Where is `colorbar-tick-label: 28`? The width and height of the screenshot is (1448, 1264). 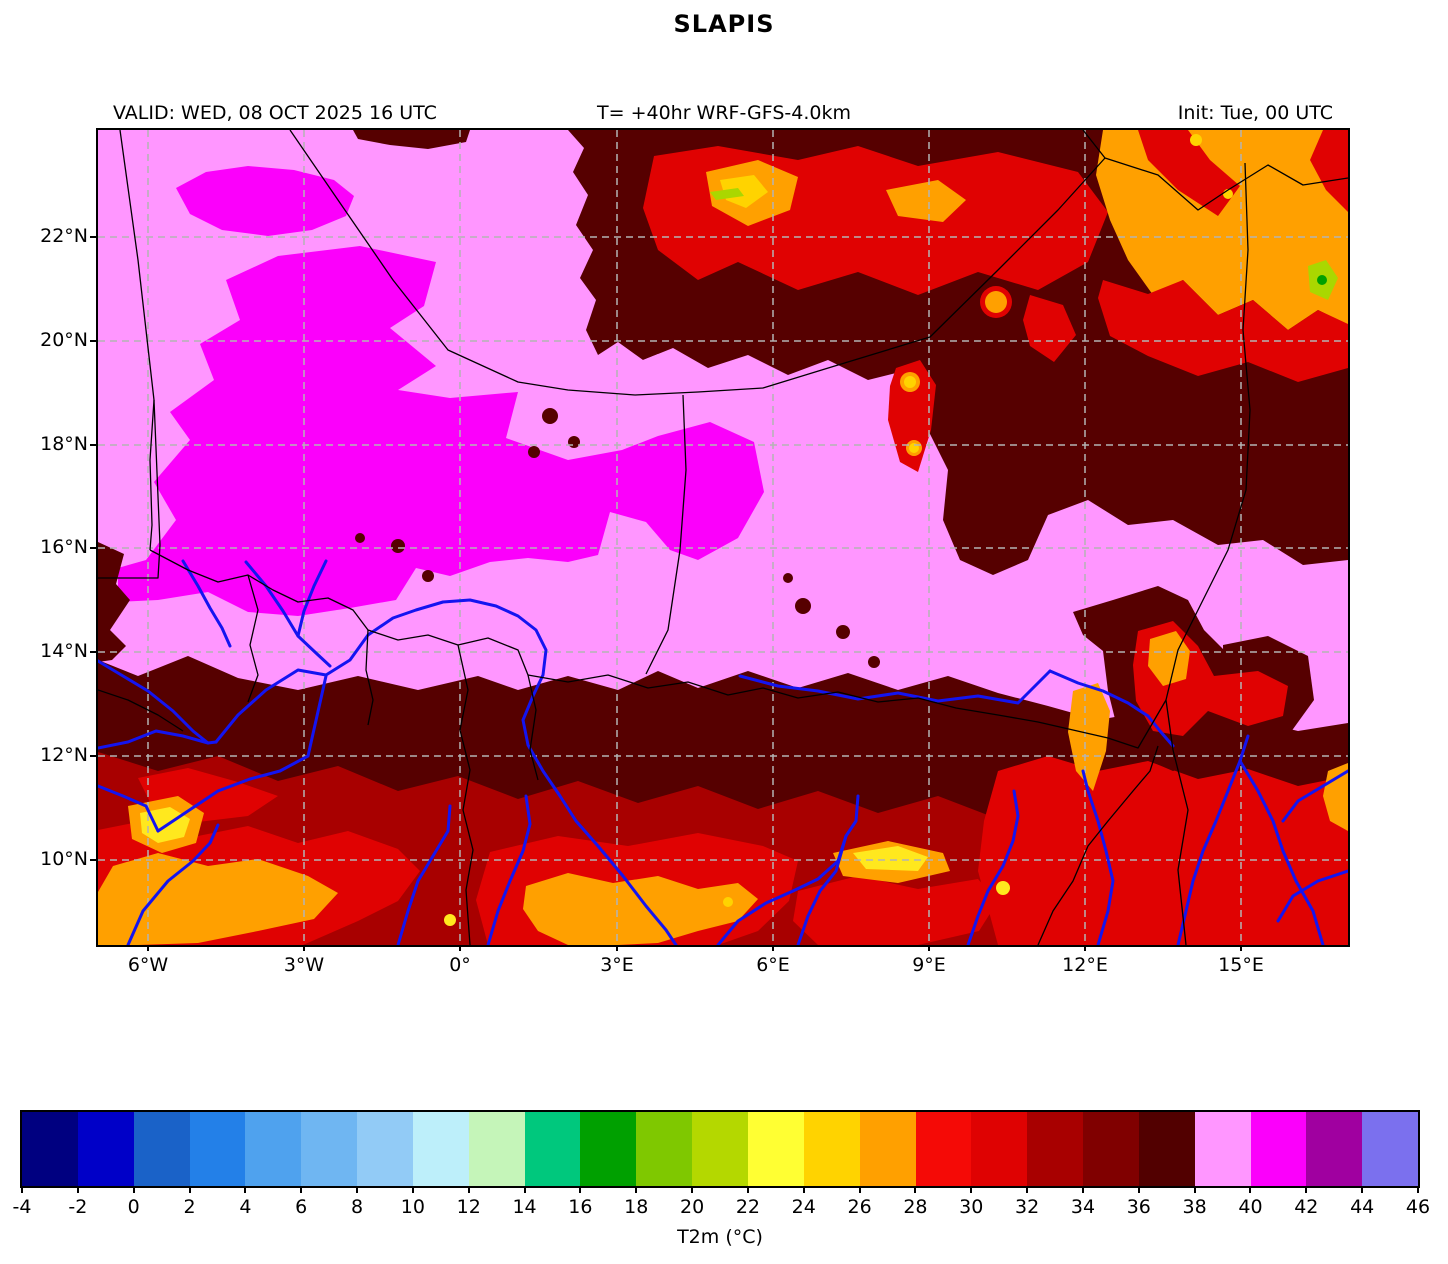 colorbar-tick-label: 28 is located at coordinates (915, 1207).